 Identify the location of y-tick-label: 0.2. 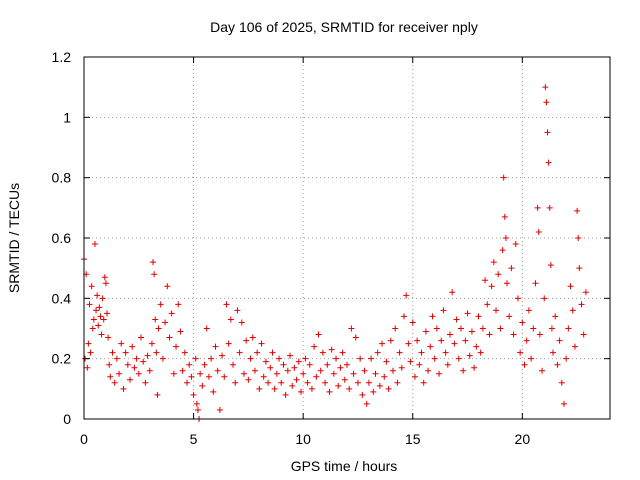
(62, 359).